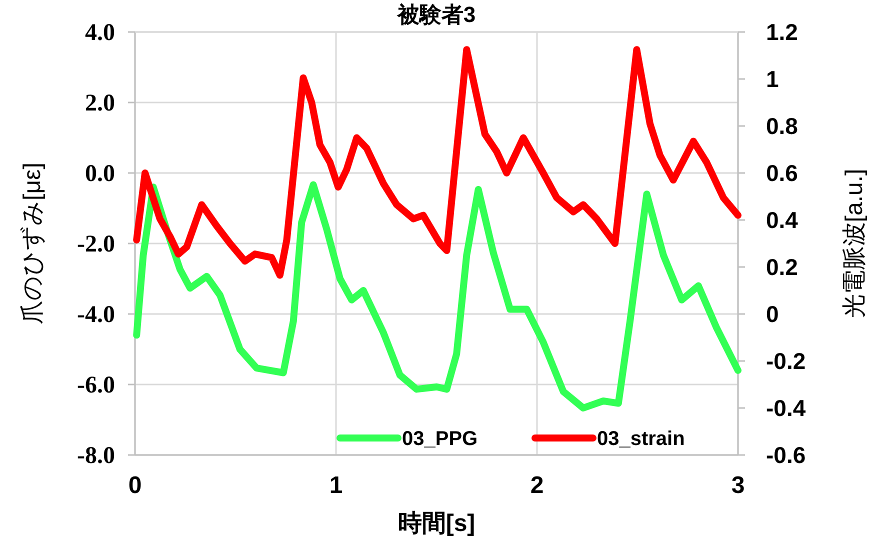  What do you see at coordinates (96, 245) in the screenshot?
I see `y-tick-label: -2.0` at bounding box center [96, 245].